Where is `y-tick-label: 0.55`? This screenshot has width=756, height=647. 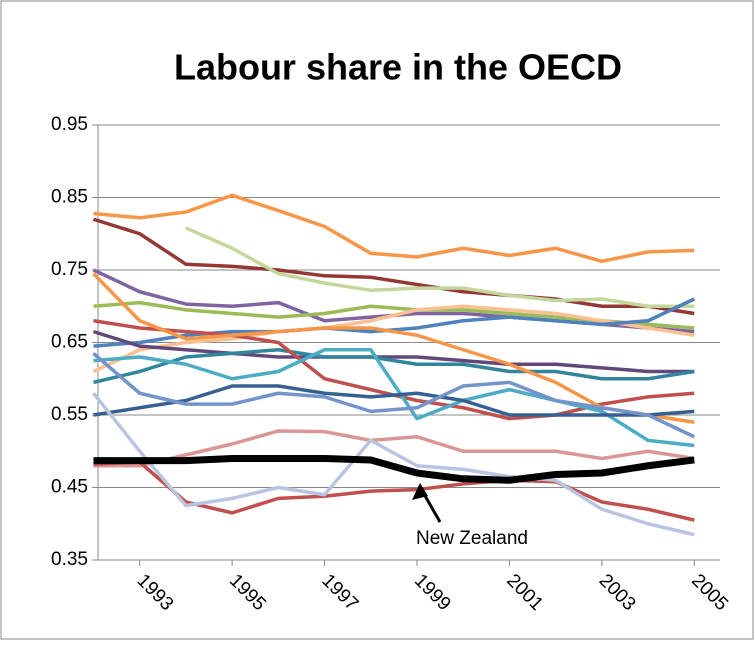 y-tick-label: 0.55 is located at coordinates (69, 414).